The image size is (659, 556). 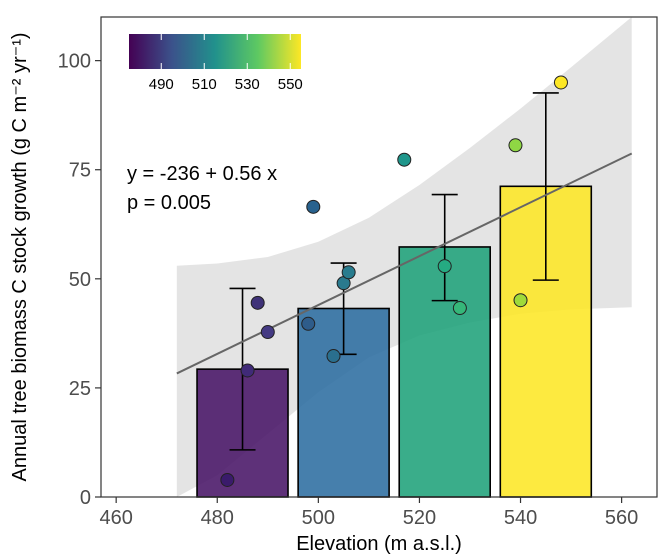 I want to click on y-tick-label-3: 75, so click(x=80, y=171).